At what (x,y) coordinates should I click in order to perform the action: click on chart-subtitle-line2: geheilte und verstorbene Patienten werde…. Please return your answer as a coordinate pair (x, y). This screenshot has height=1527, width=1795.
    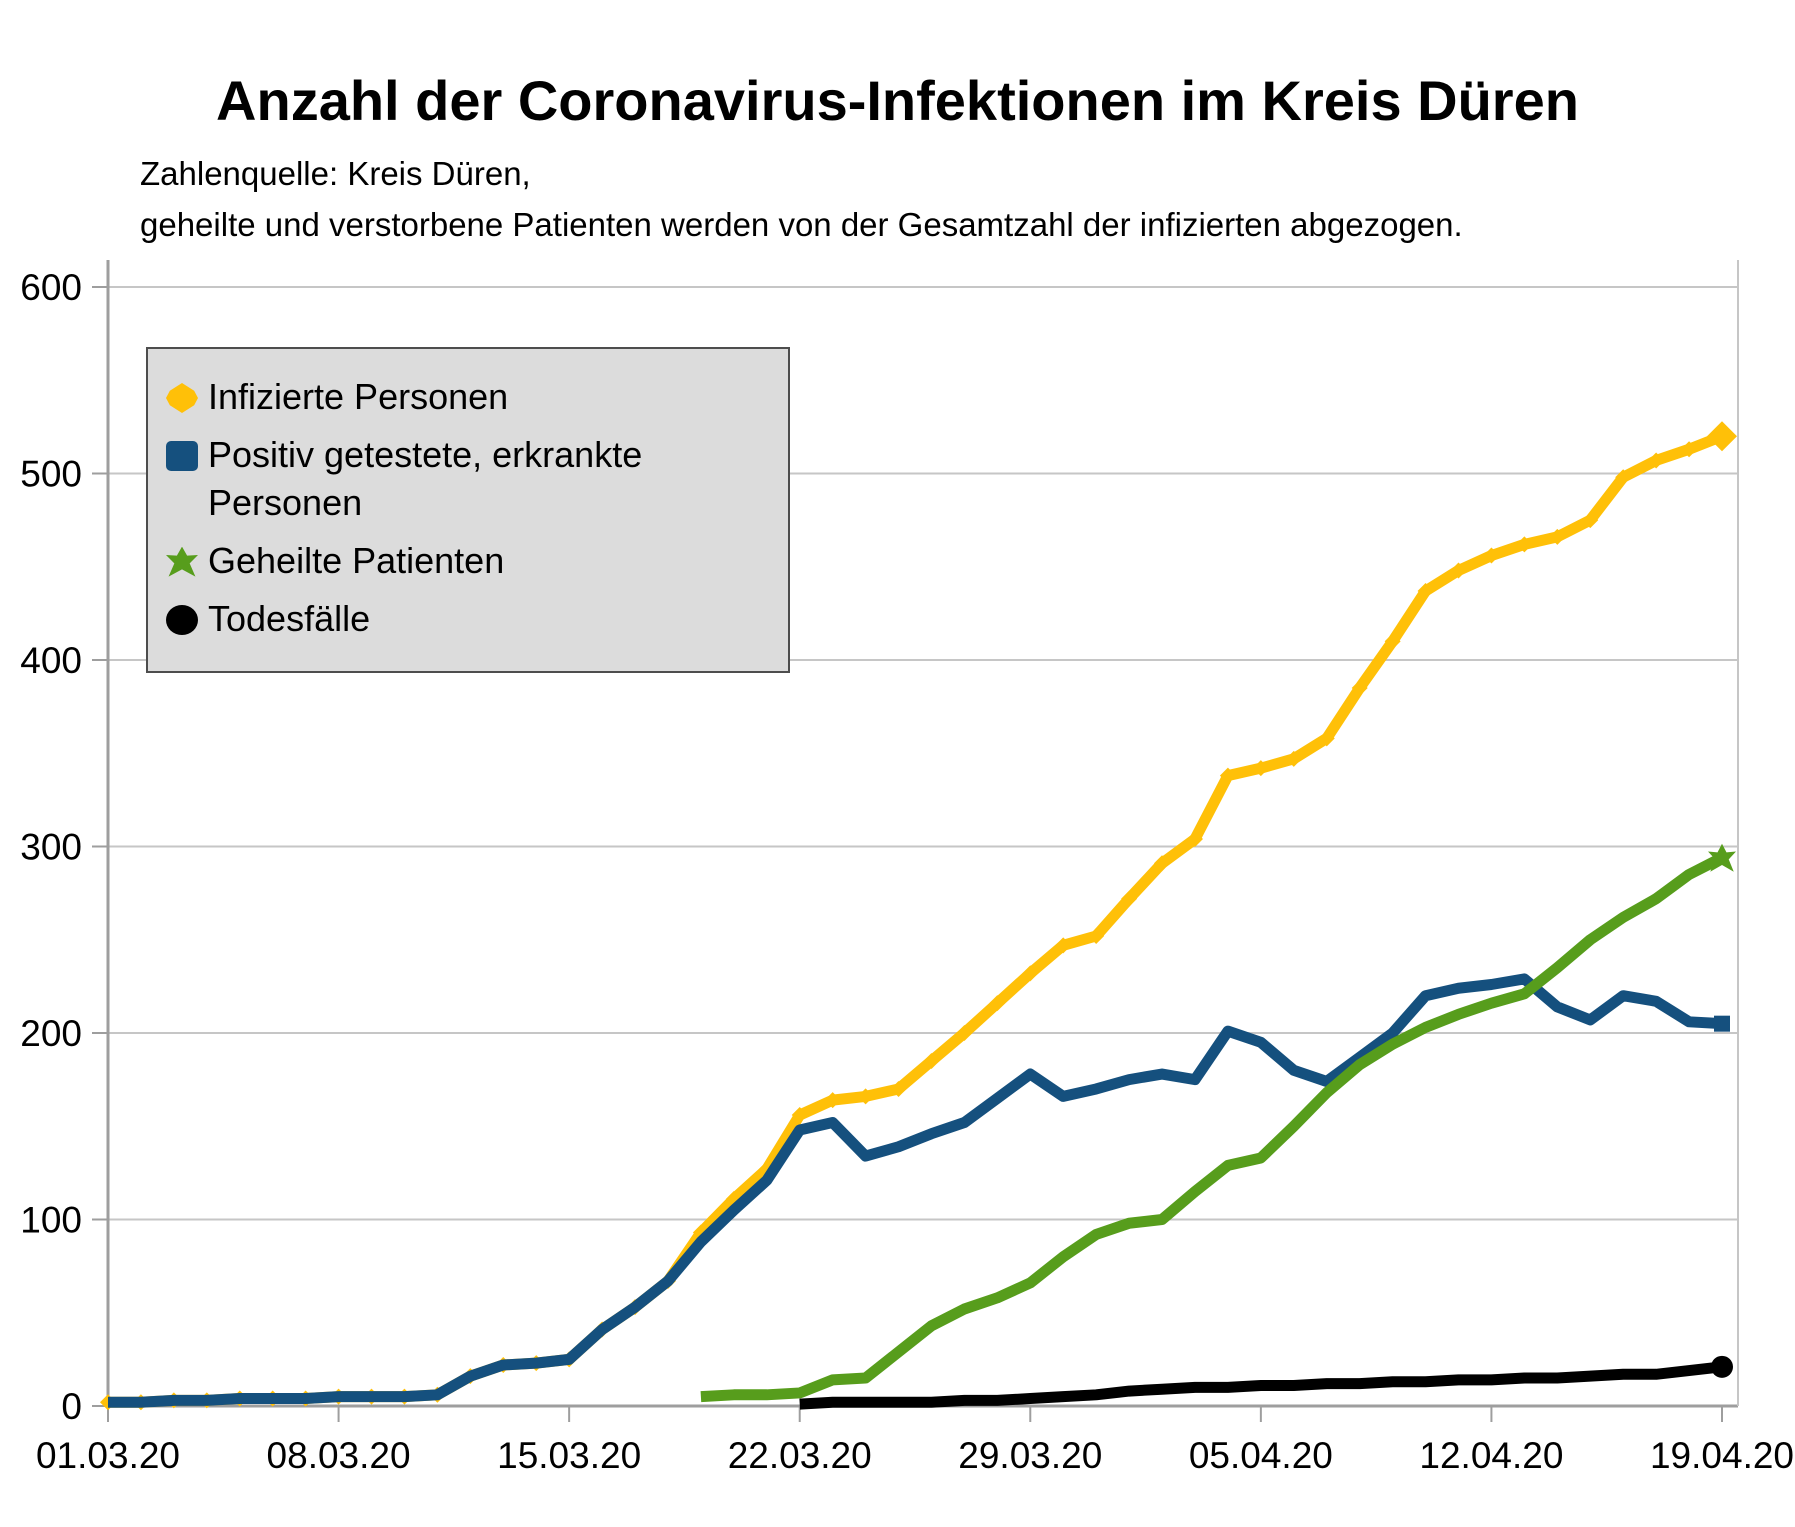
    Looking at the image, I should click on (801, 225).